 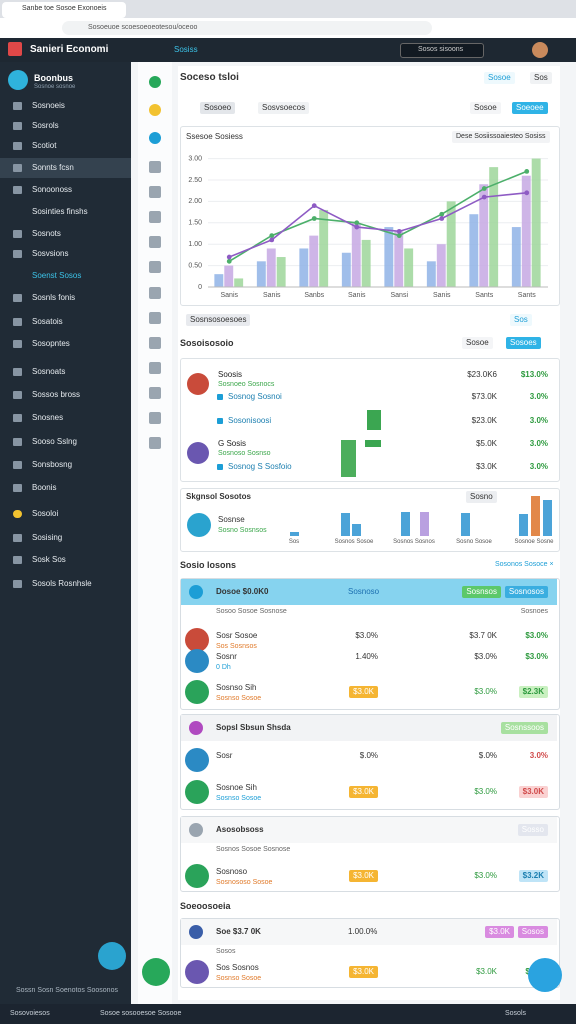 What do you see at coordinates (49, 559) in the screenshot?
I see `sidebar-item: Sosk Sos` at bounding box center [49, 559].